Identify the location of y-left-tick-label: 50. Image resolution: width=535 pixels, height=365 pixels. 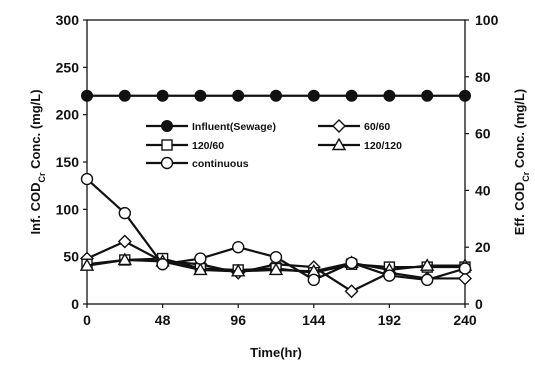
(71, 257).